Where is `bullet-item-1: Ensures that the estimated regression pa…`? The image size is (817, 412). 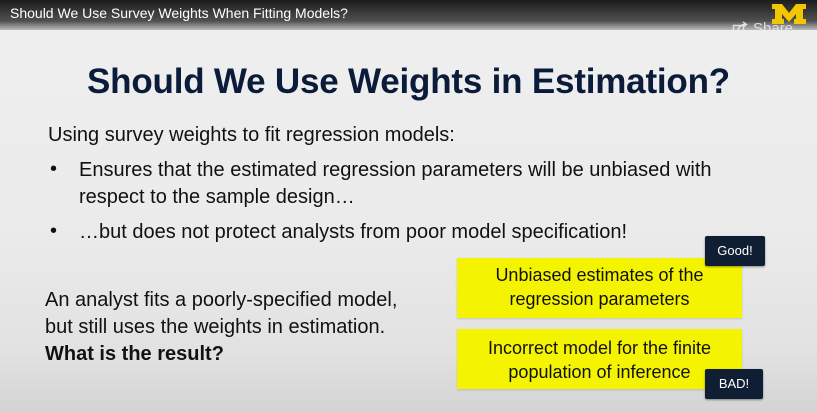
bullet-item-1: Ensures that the estimated regression pa… is located at coordinates (395, 184).